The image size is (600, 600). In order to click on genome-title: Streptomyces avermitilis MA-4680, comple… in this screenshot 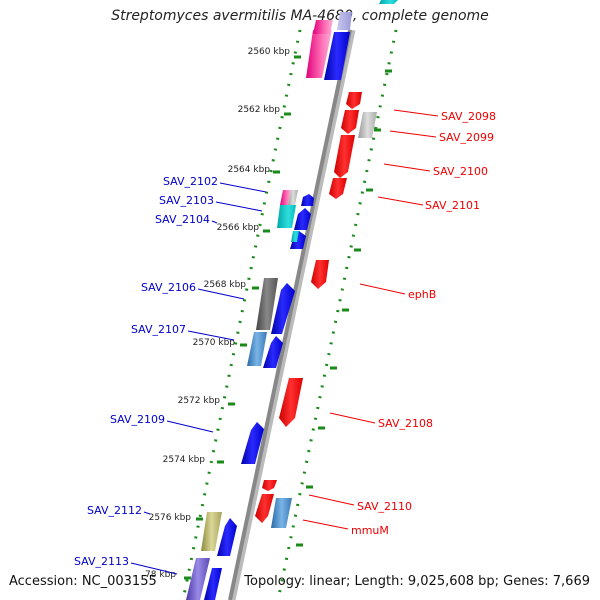, I will do `click(300, 16)`.